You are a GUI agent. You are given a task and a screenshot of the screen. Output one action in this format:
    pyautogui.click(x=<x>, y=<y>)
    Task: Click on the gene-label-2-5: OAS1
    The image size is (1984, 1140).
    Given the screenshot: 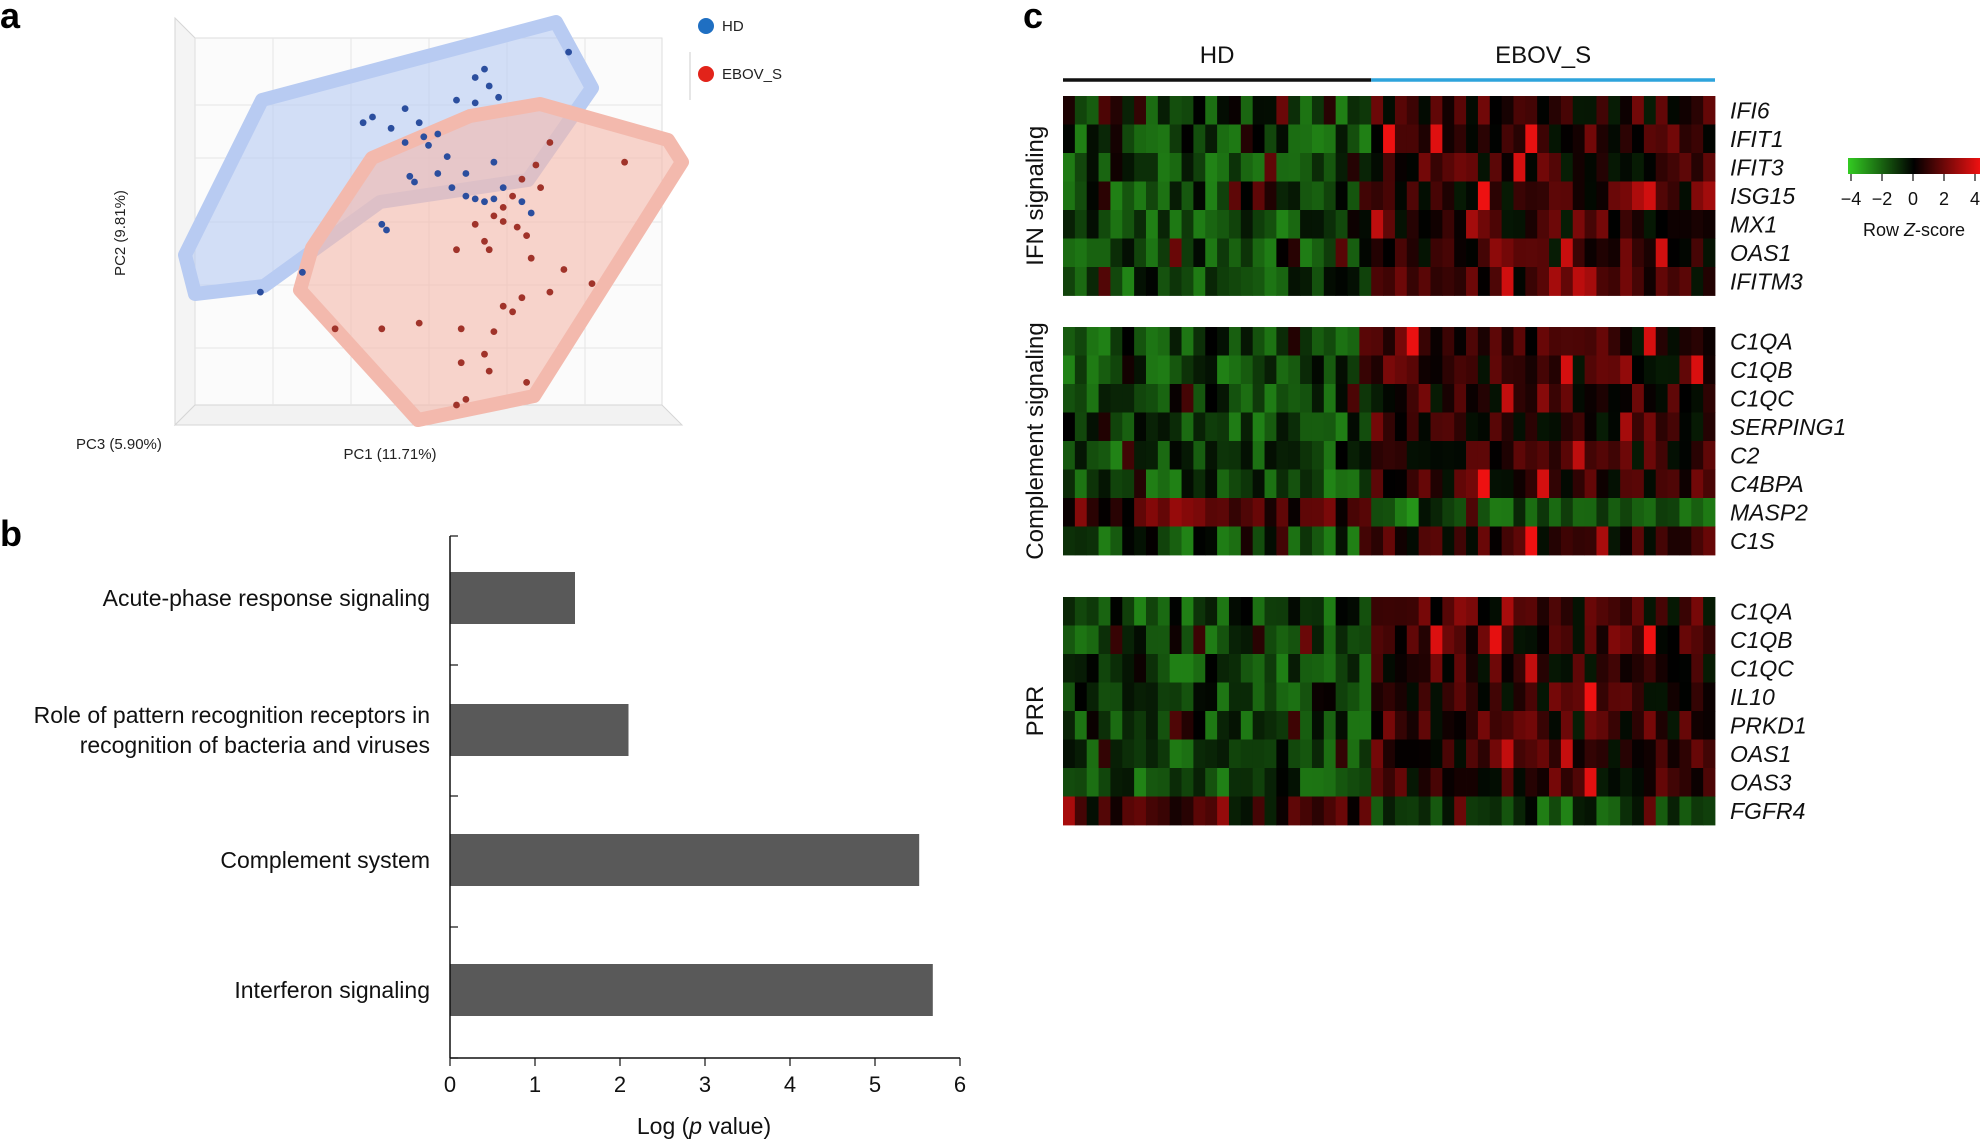 What is the action you would take?
    pyautogui.click(x=1760, y=754)
    